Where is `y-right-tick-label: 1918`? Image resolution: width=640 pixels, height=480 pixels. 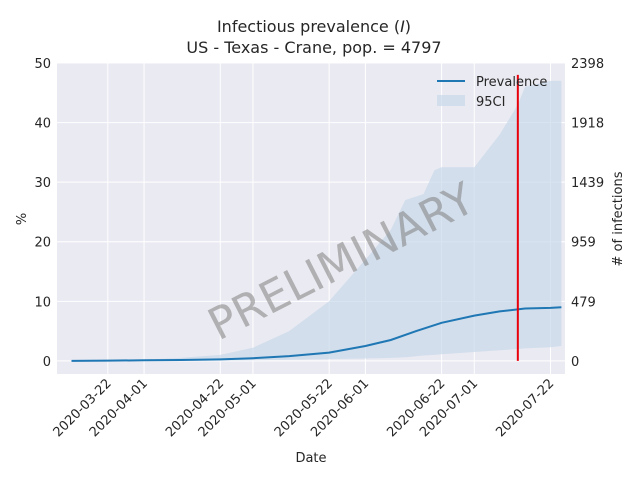
y-right-tick-label: 1918 is located at coordinates (587, 124).